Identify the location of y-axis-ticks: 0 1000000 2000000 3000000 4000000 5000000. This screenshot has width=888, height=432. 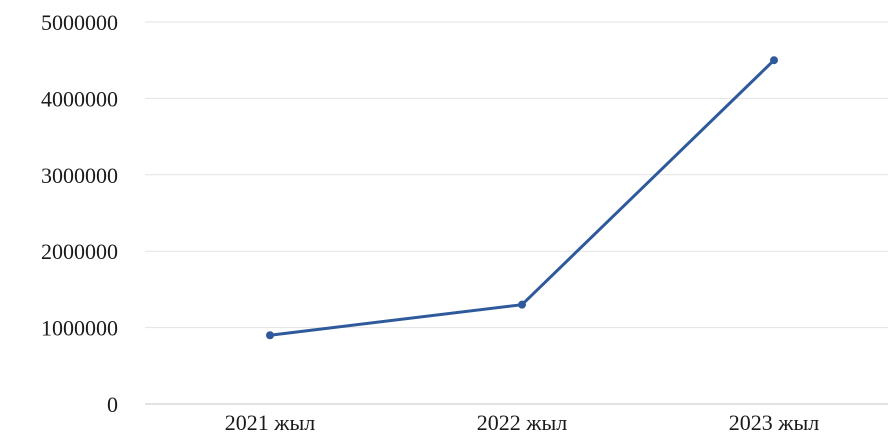
(79, 213).